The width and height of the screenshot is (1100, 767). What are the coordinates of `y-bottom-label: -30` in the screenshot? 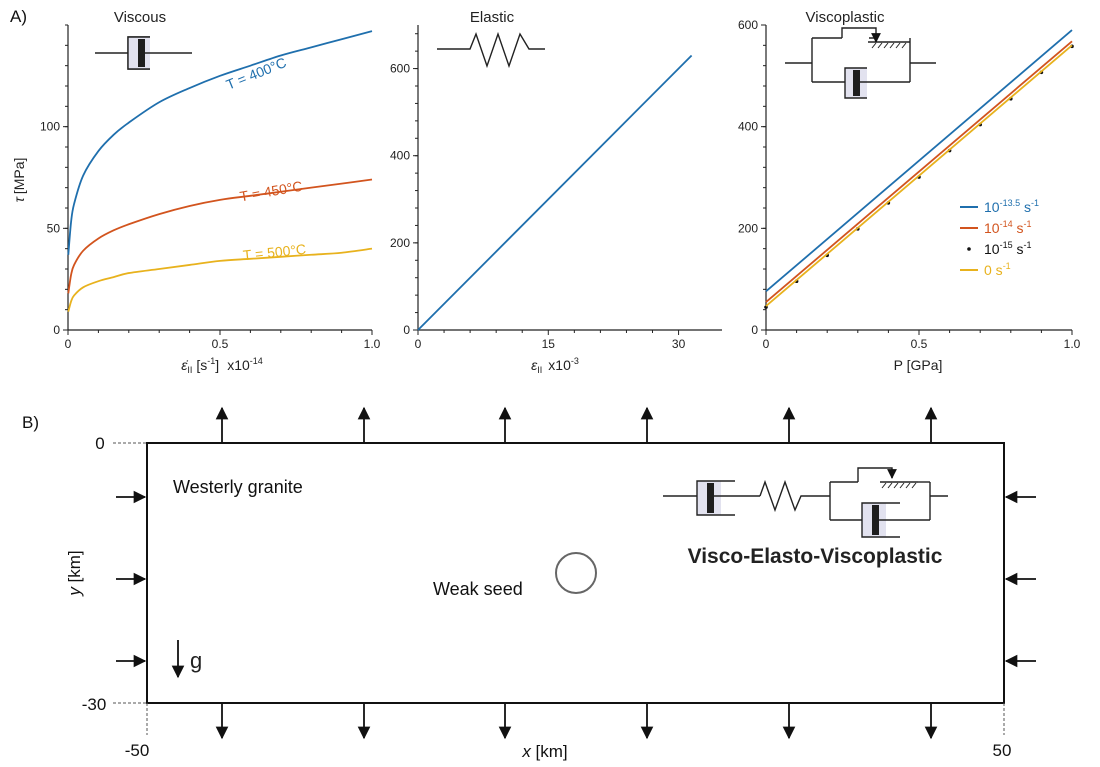 It's located at (94, 704).